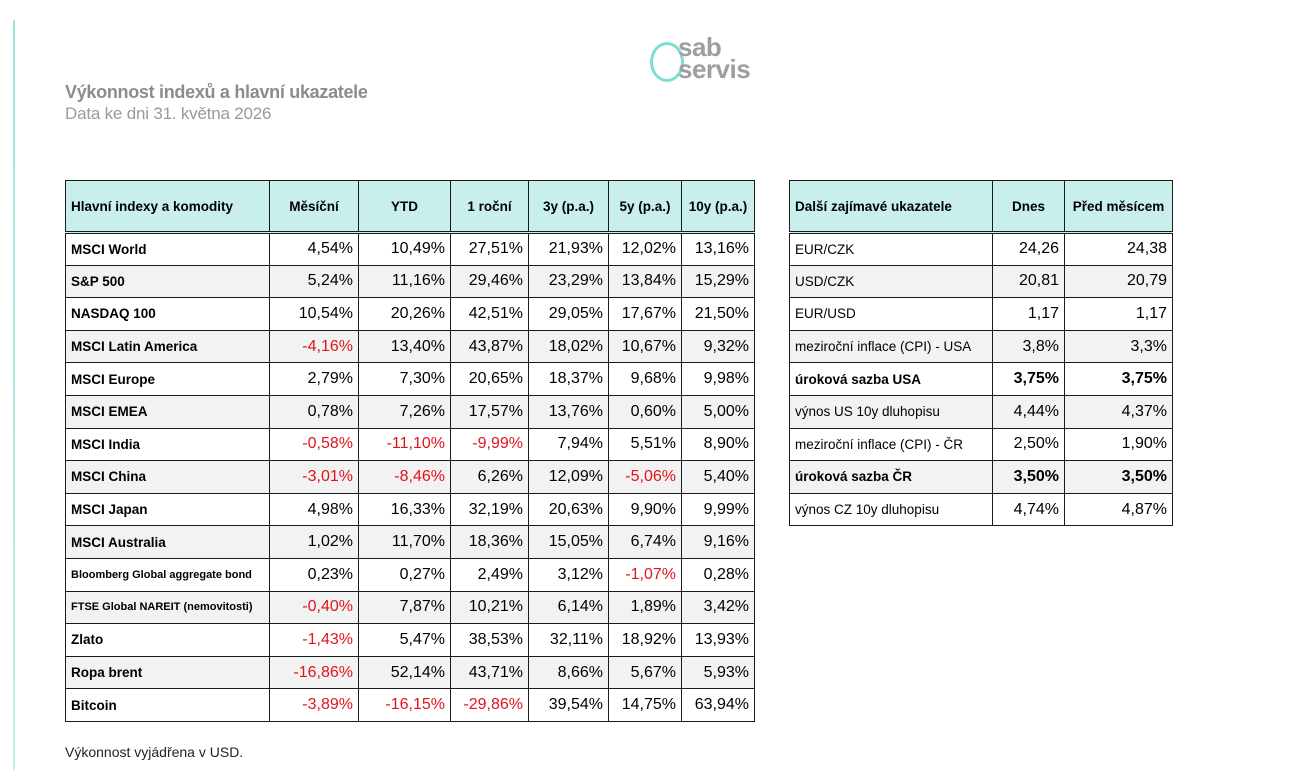  I want to click on table-row: EUR/USD 1,17 1,17, so click(981, 314).